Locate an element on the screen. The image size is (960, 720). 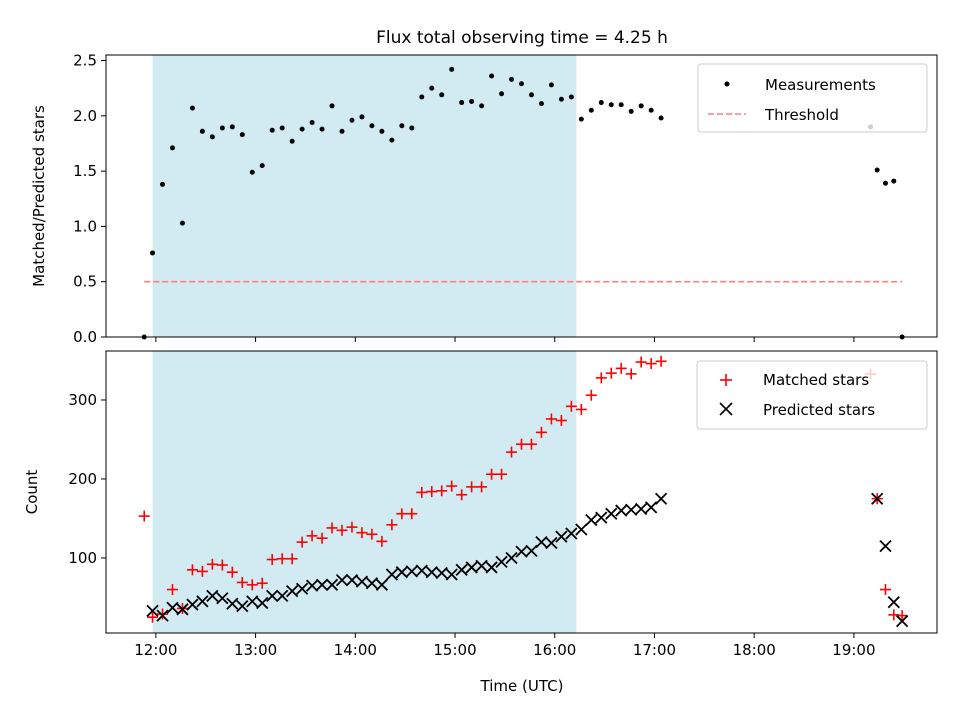
x-tick-label: 19:00 is located at coordinates (853, 650).